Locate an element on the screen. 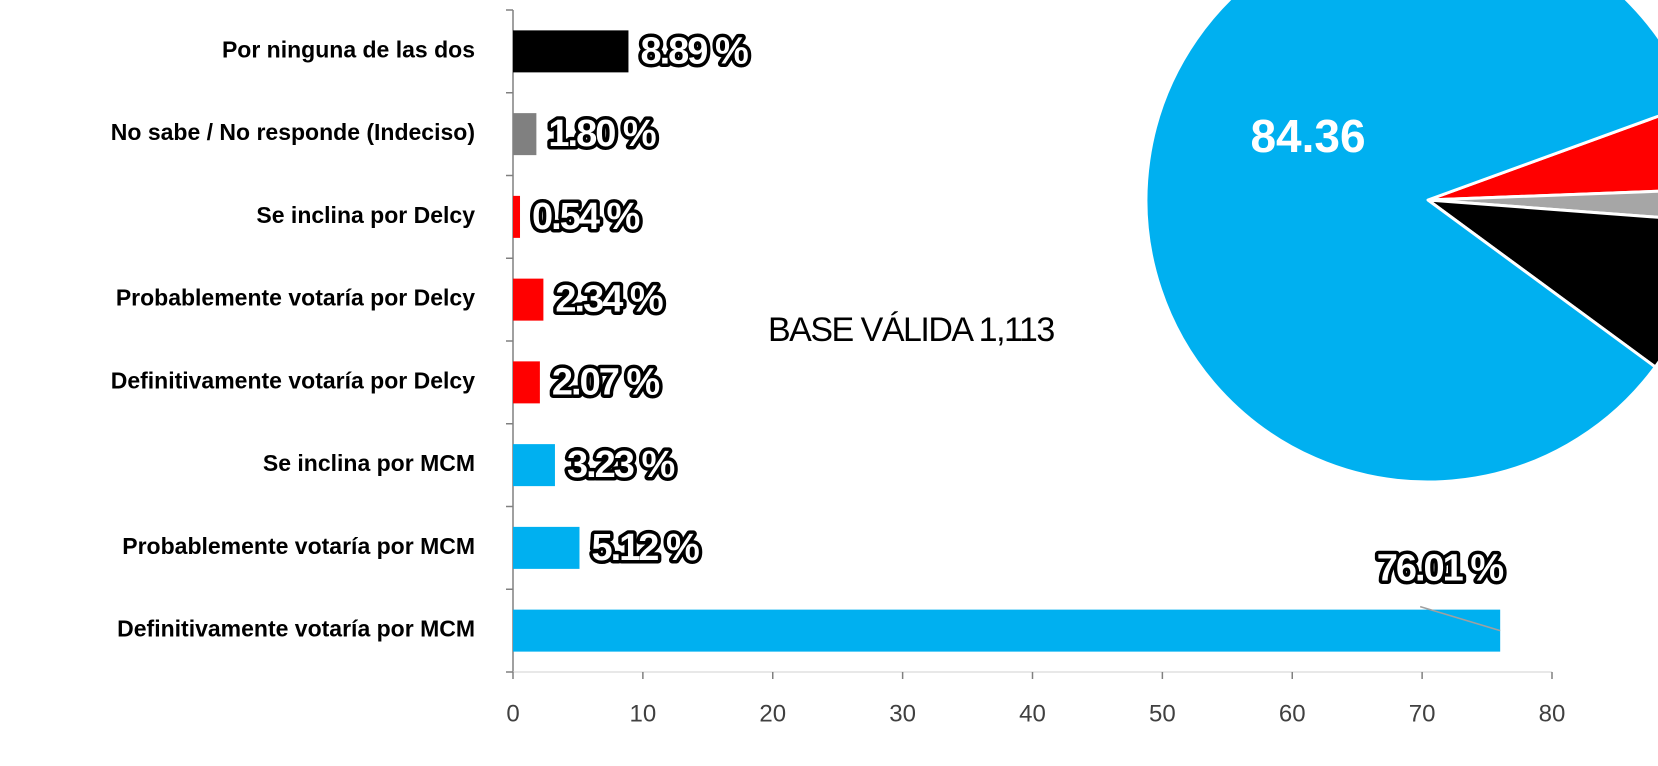 Image resolution: width=1658 pixels, height=766 pixels. value-label: 5.12 % is located at coordinates (645, 548).